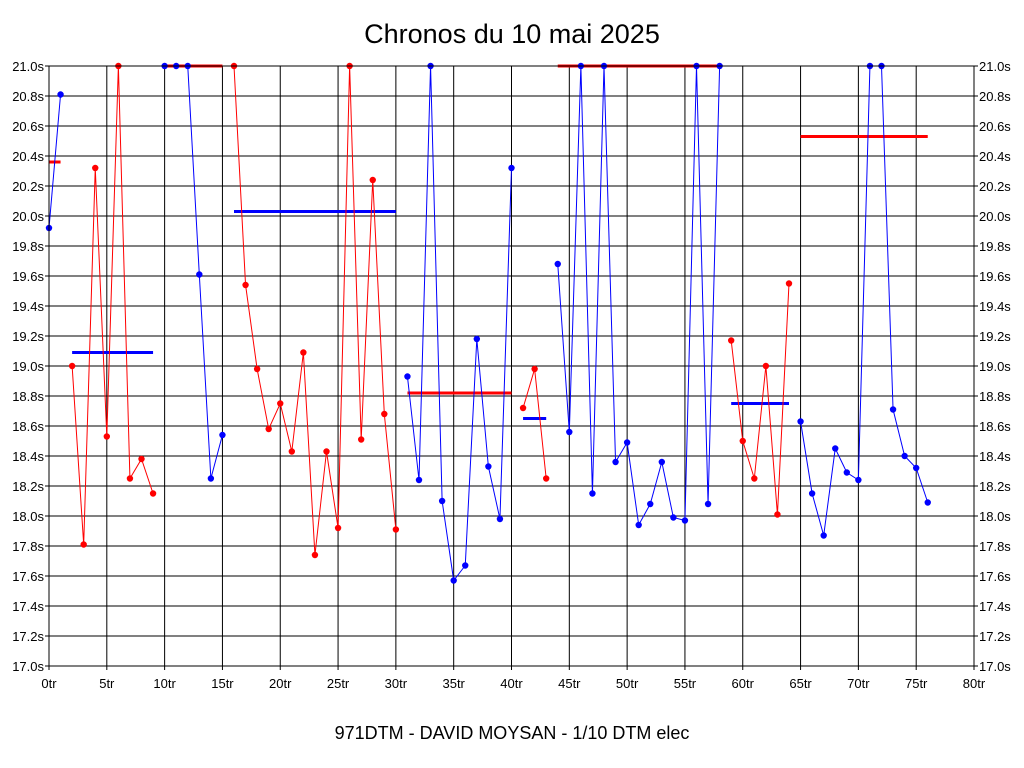  What do you see at coordinates (511, 683) in the screenshot?
I see `x-tick-label: 40tr` at bounding box center [511, 683].